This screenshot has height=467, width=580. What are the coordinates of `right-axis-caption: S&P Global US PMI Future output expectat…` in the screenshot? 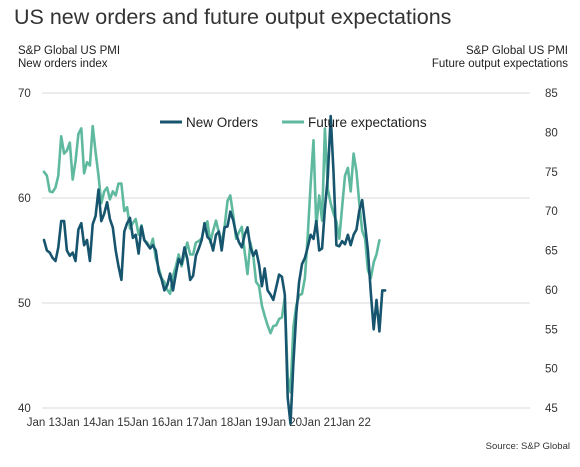 It's located at (500, 58).